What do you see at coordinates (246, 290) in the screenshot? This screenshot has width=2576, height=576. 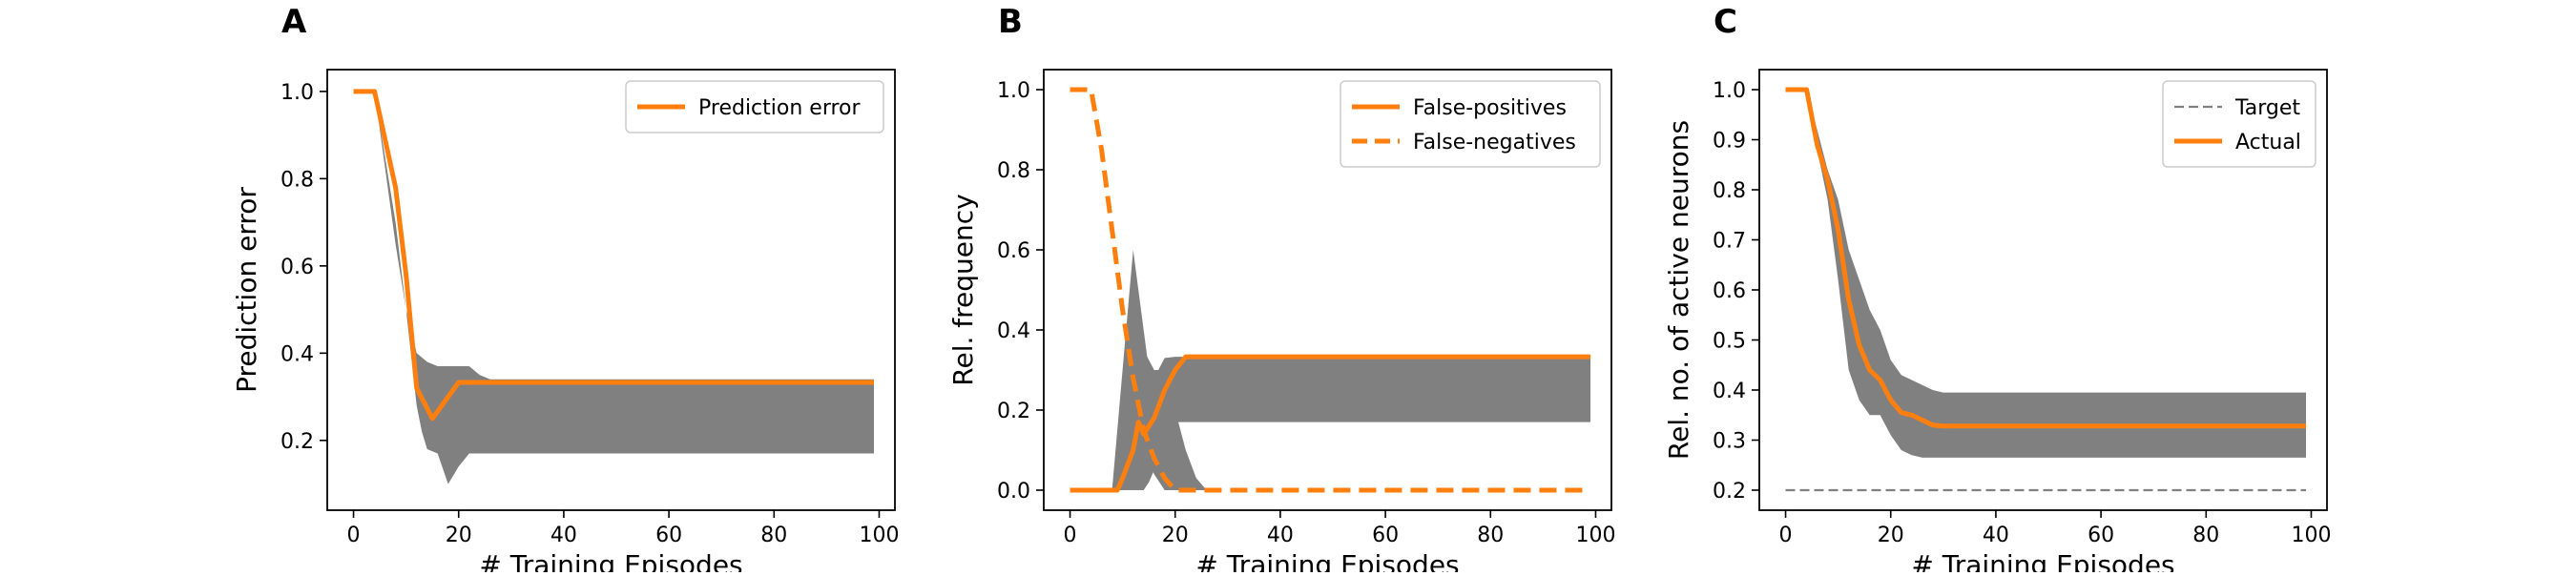 I see `y-axis-label: Prediction error` at bounding box center [246, 290].